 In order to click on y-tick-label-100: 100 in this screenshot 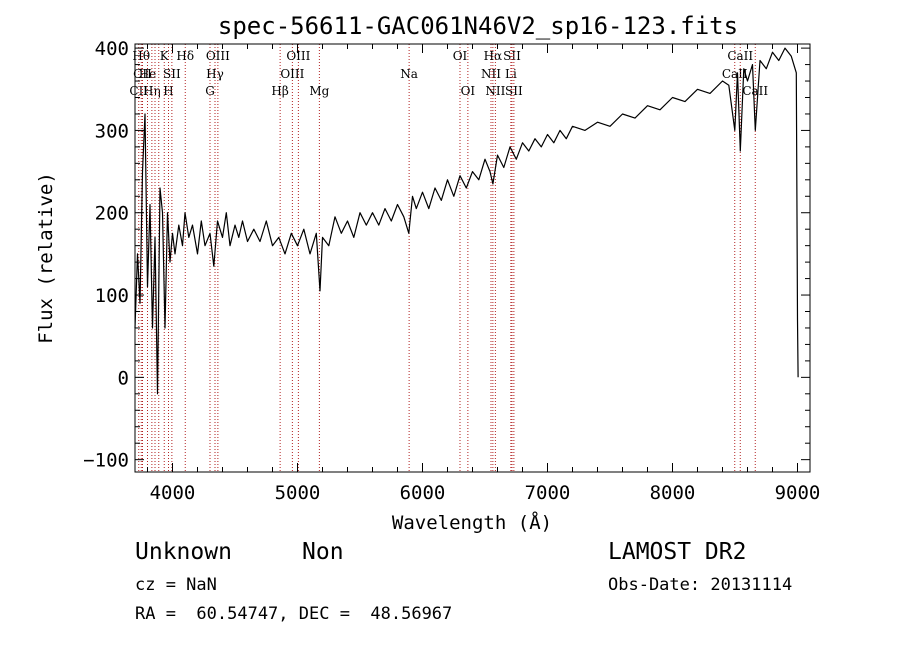, I will do `click(112, 296)`.